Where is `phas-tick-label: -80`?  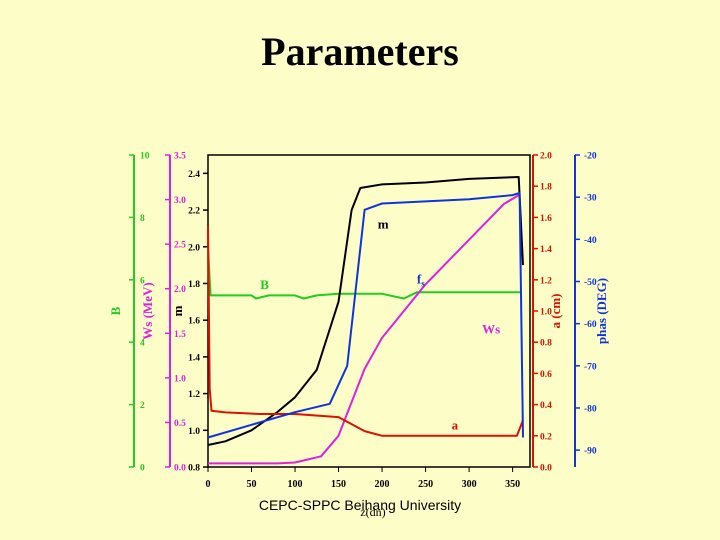 phas-tick-label: -80 is located at coordinates (590, 409).